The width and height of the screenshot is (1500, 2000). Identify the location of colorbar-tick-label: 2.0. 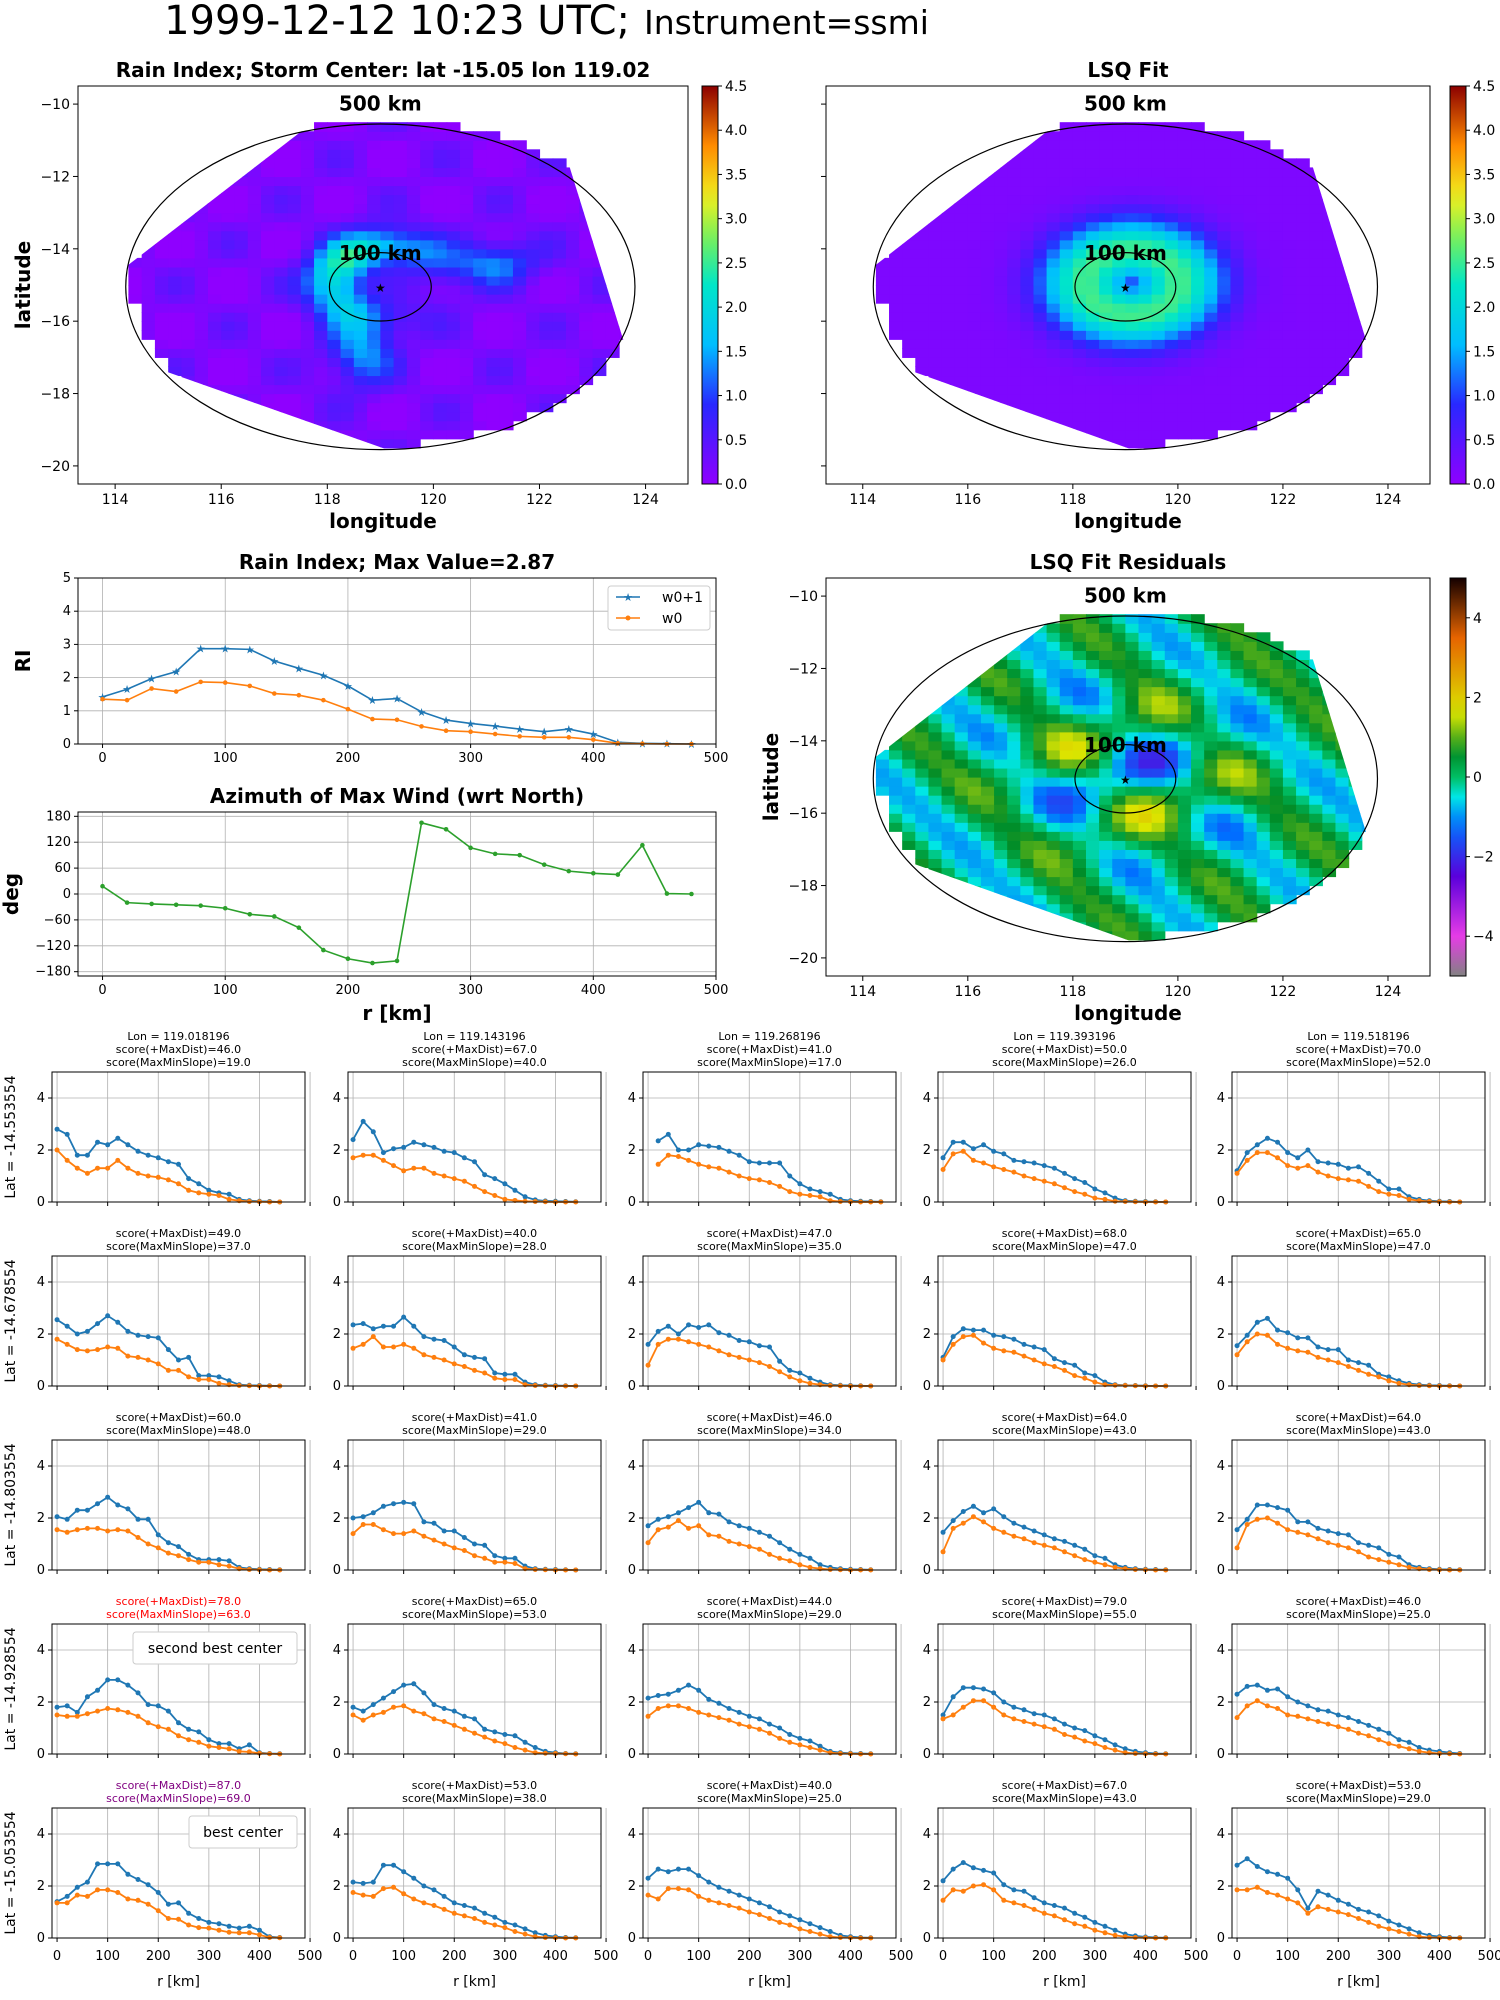
(1484, 308).